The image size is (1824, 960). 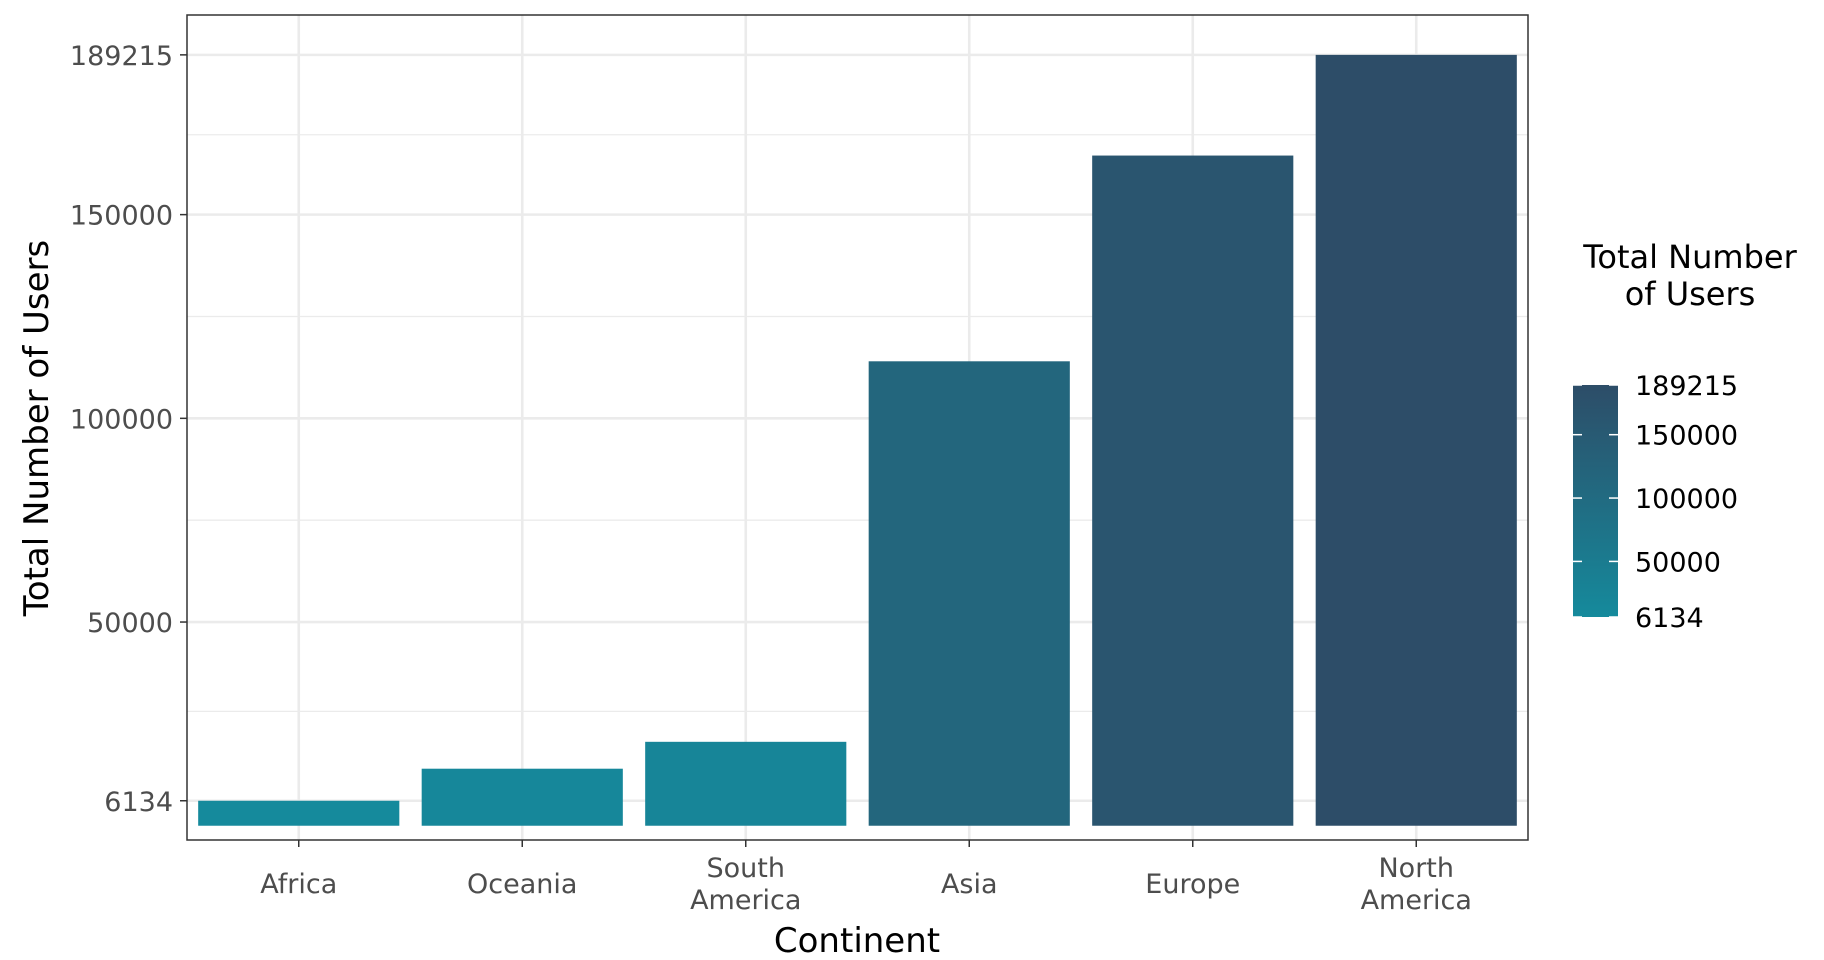 What do you see at coordinates (37, 428) in the screenshot?
I see `y-axis-title: Total Number of Users` at bounding box center [37, 428].